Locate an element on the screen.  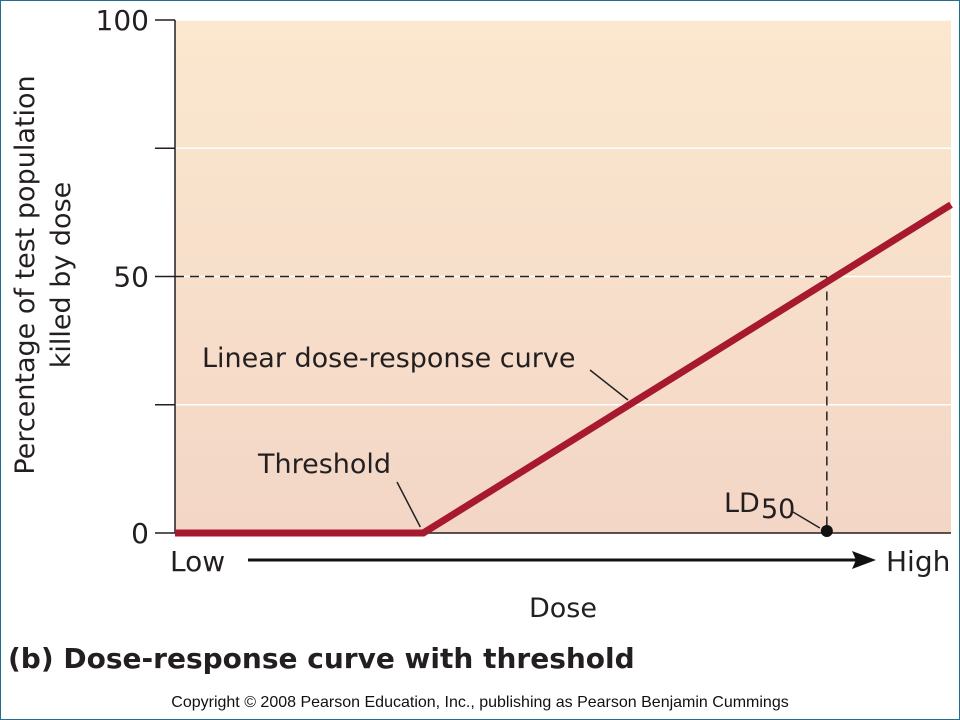
x-axis-title: Dose is located at coordinates (563, 608).